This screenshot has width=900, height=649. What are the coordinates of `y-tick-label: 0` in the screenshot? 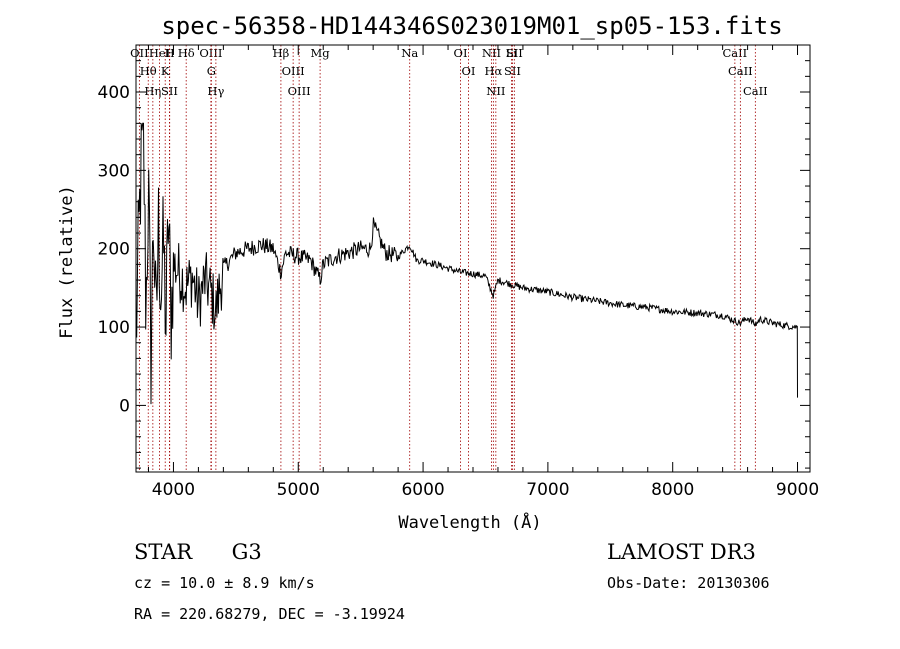 It's located at (124, 406).